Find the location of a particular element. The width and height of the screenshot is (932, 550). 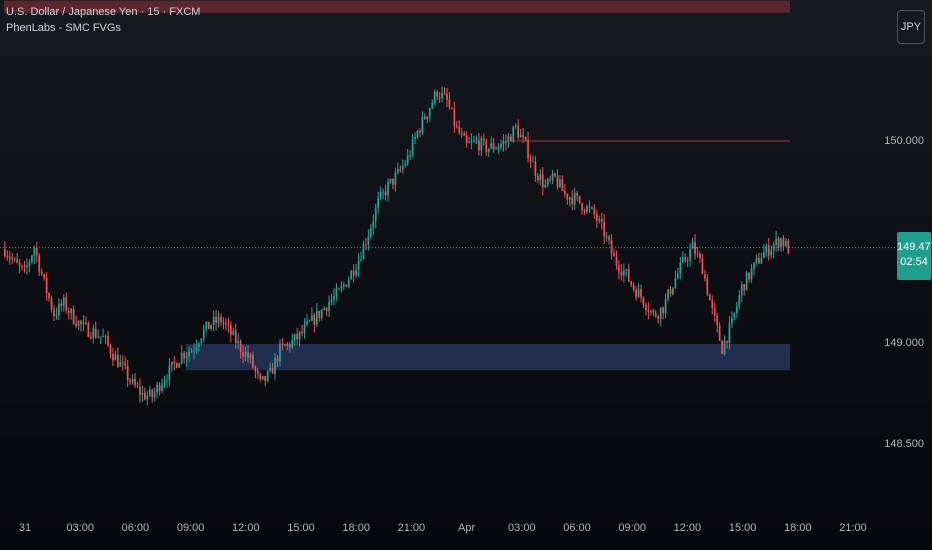

indicator-name: PhenLabs - SMC FVGs is located at coordinates (63, 28).